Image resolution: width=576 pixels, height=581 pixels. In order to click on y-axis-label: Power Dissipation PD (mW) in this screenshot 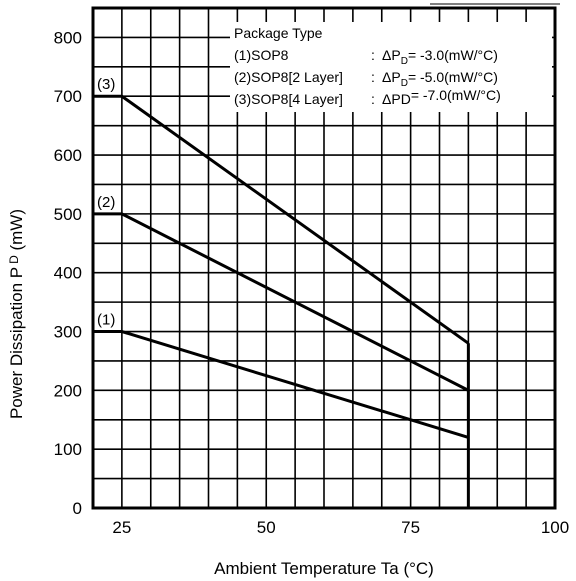, I will do `click(16, 314)`.